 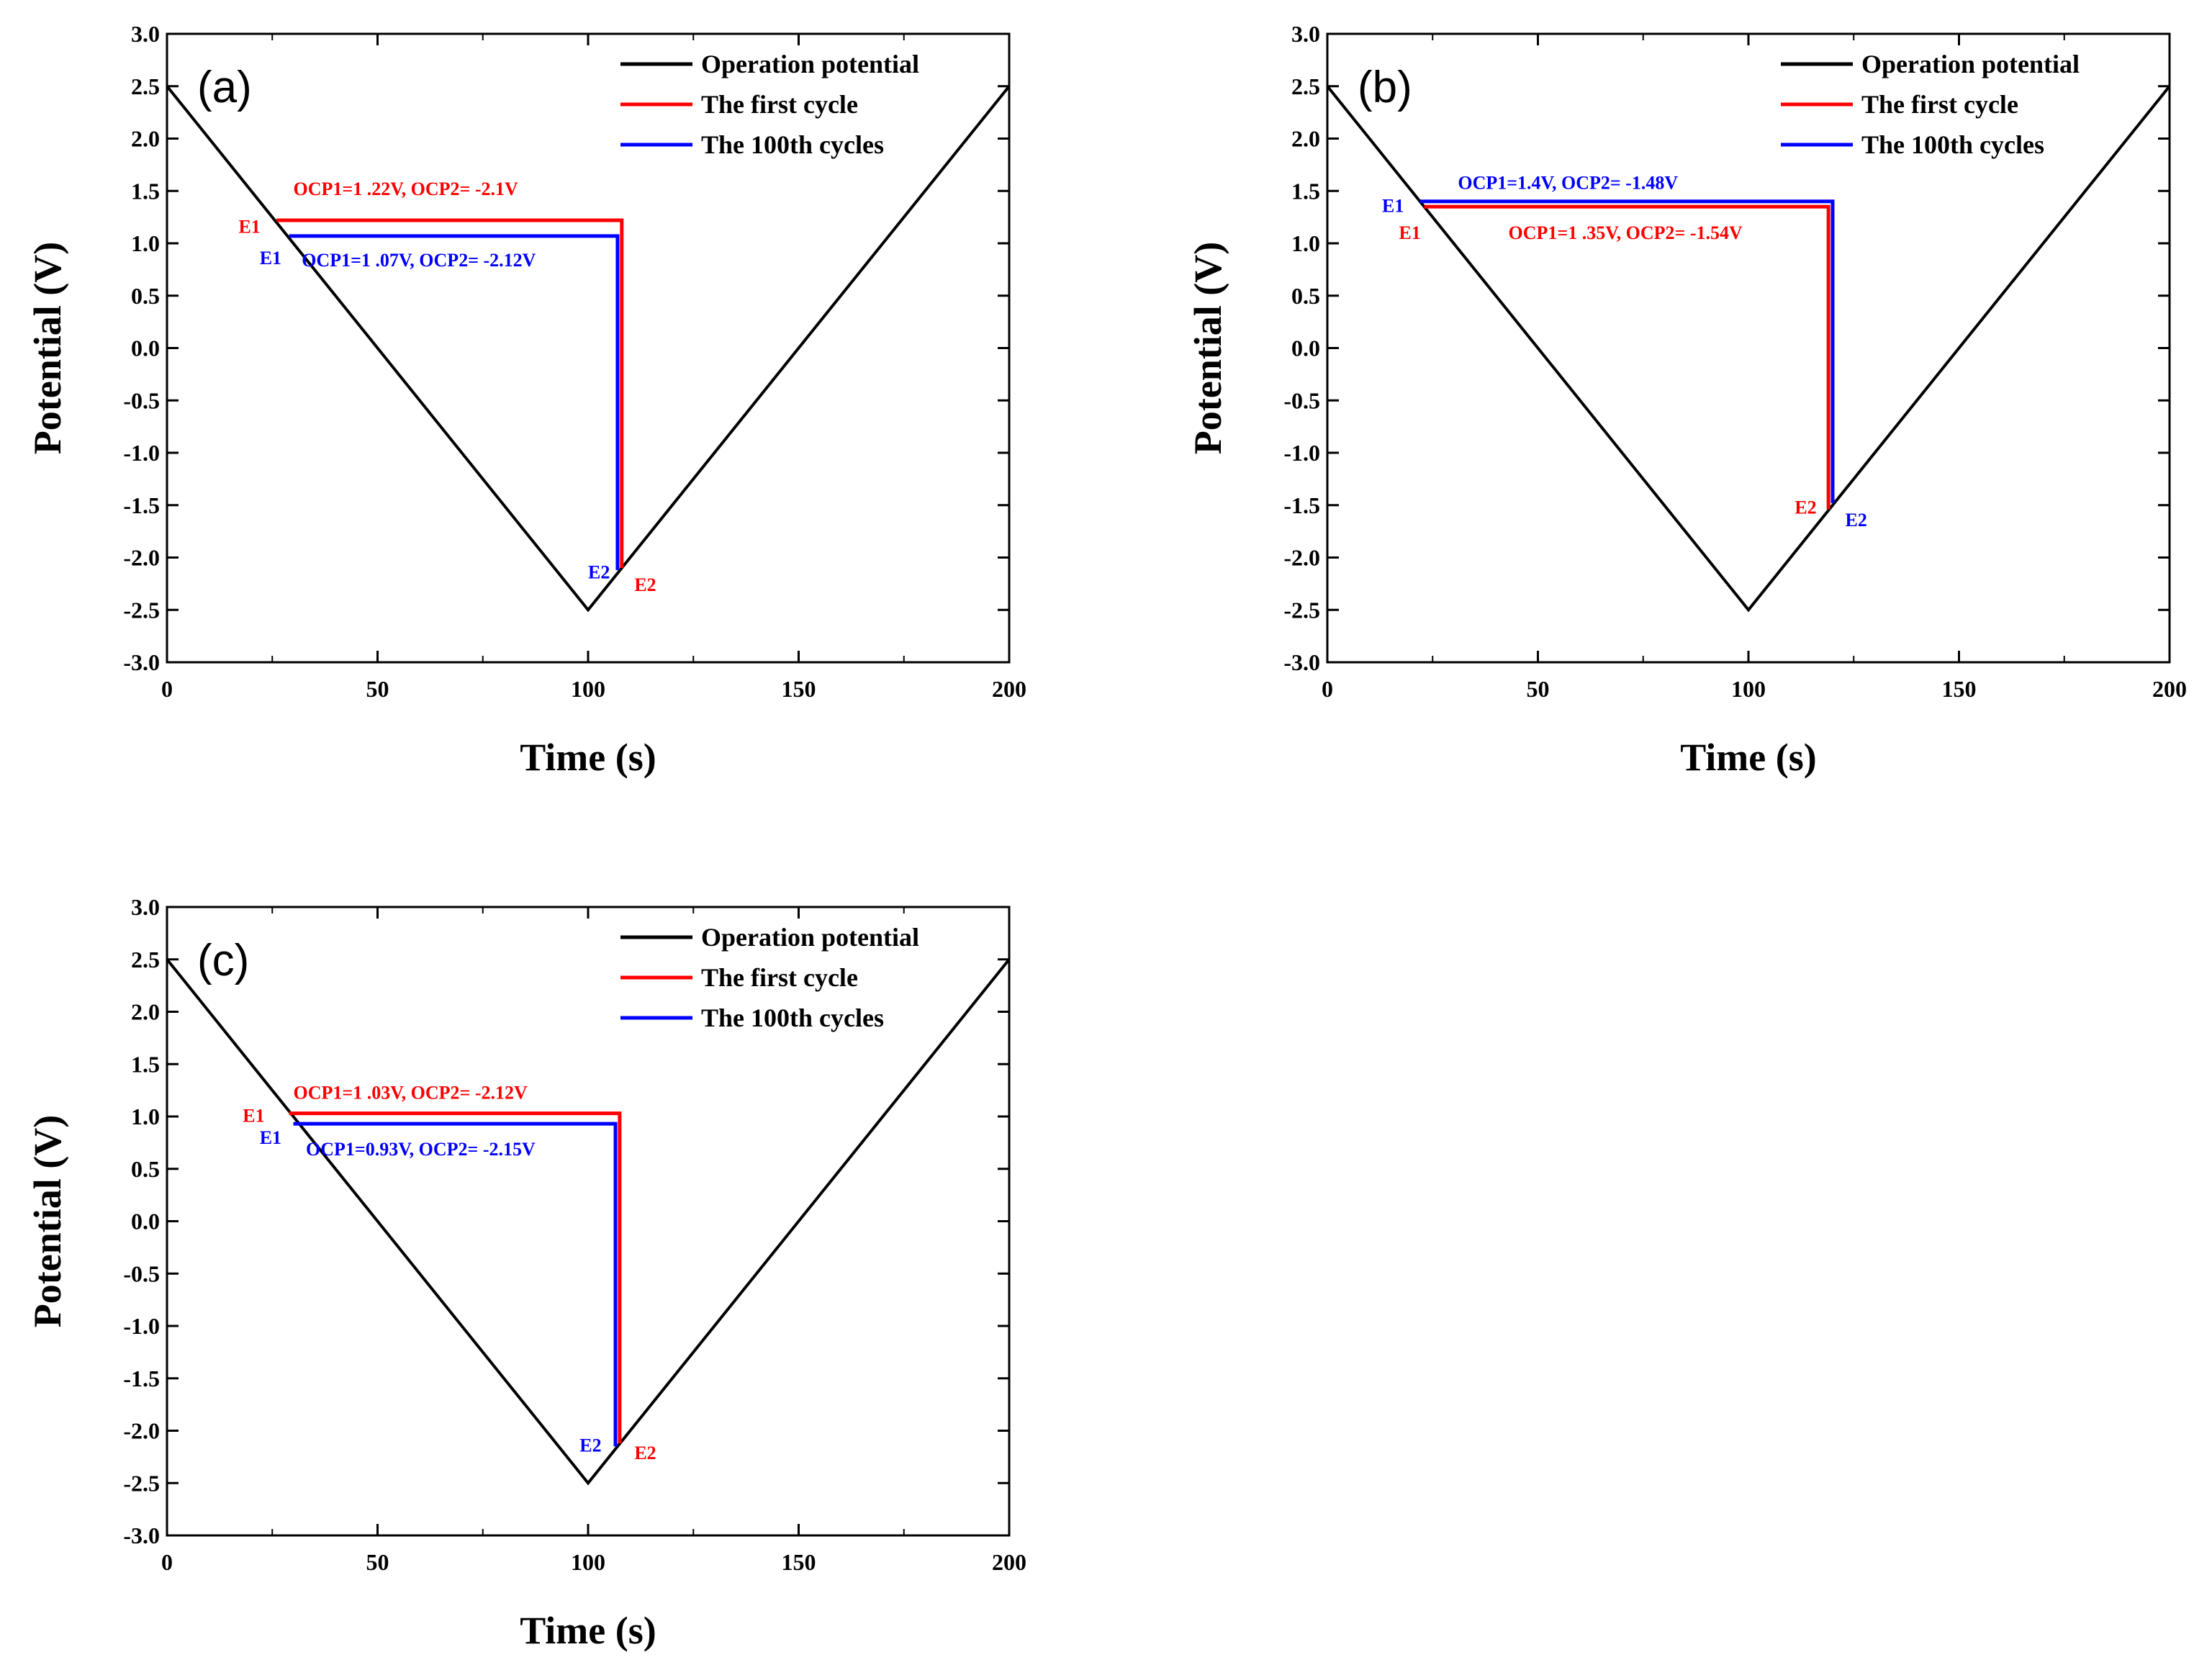 What do you see at coordinates (406, 189) in the screenshot?
I see `ocp-annotation: OCP1=1 .22V, OCP2= -2.1V` at bounding box center [406, 189].